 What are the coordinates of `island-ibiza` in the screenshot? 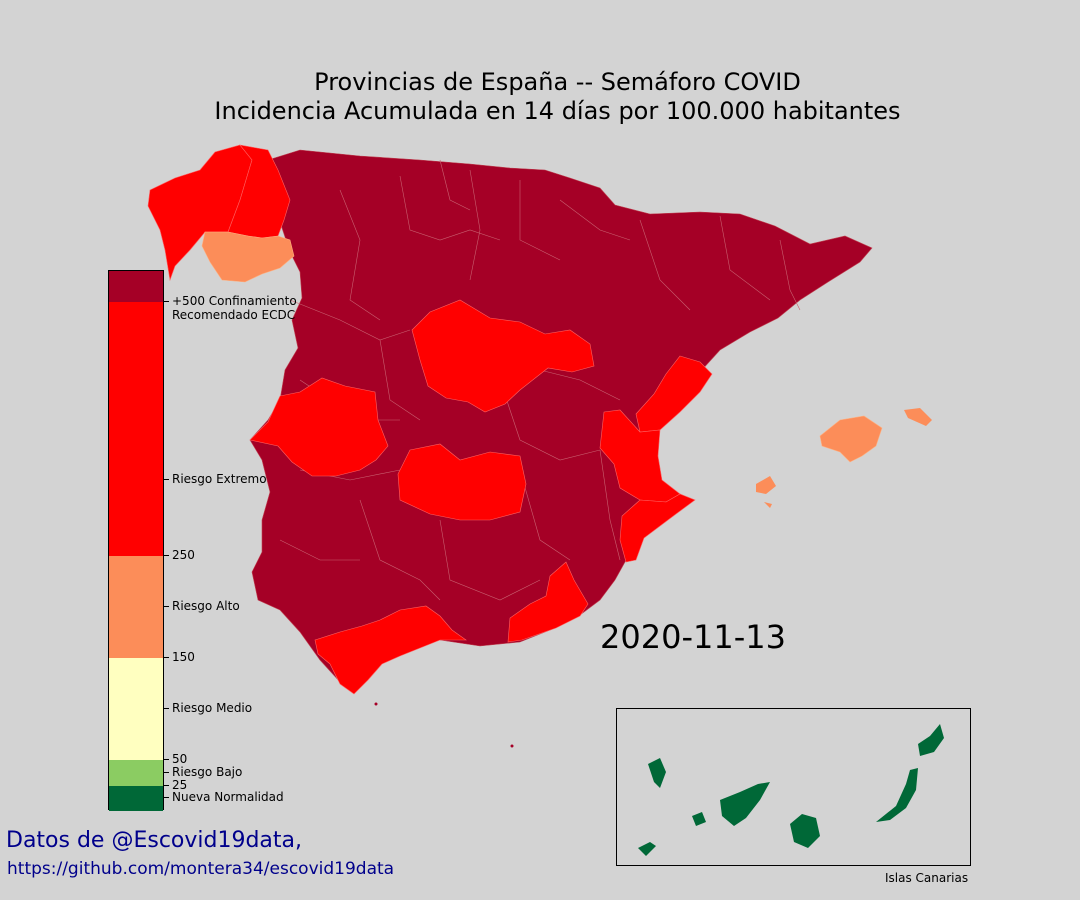 It's located at (766, 485).